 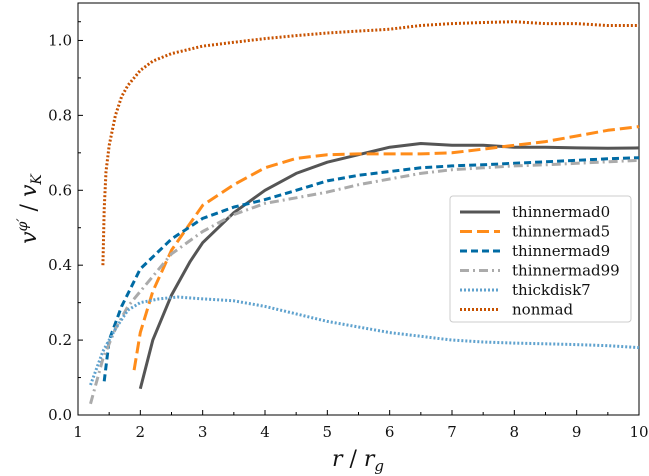 I want to click on x-tick-label: 8, so click(x=515, y=432).